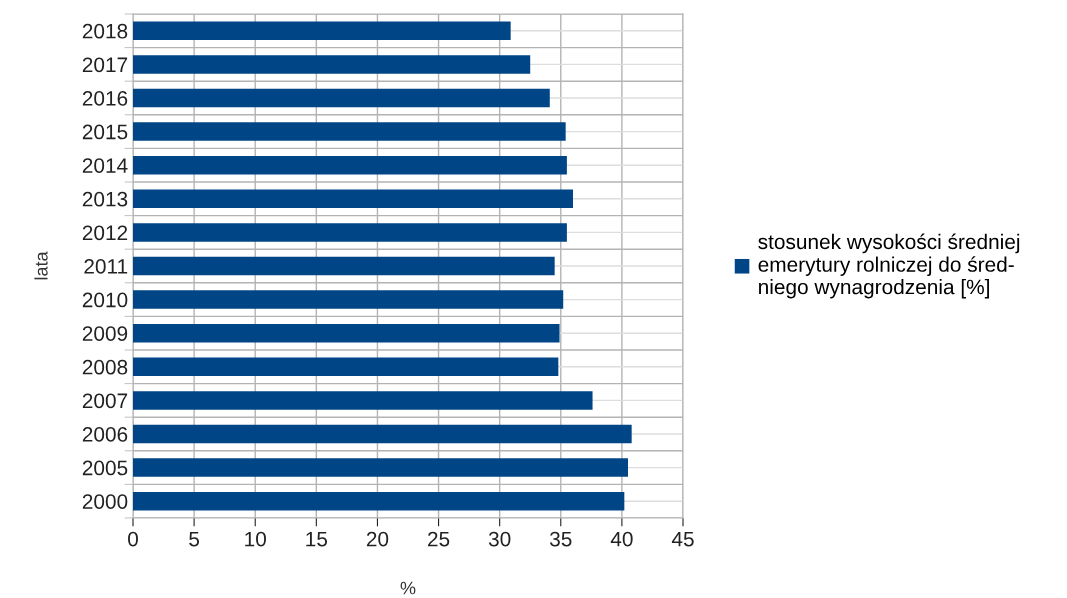  What do you see at coordinates (105, 434) in the screenshot?
I see `y-tick-label: 2006` at bounding box center [105, 434].